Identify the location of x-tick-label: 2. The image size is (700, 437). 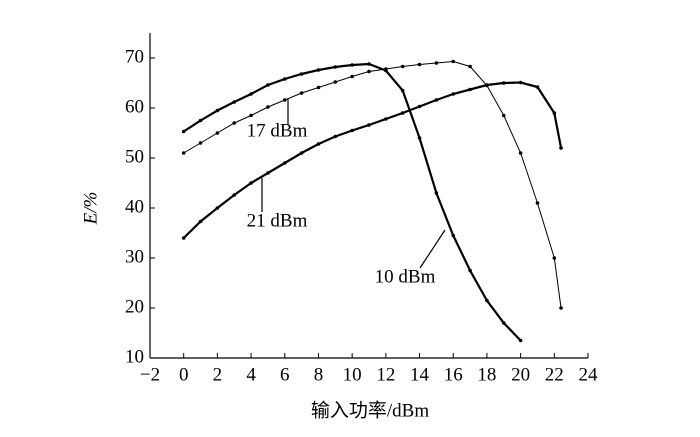
(218, 374).